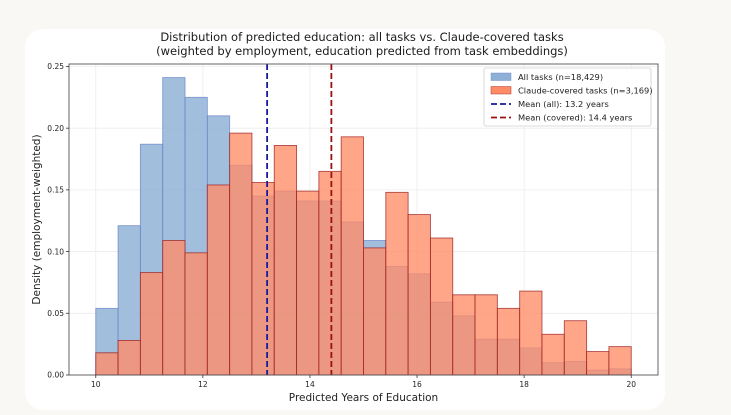 This screenshot has height=415, width=731. Describe the element at coordinates (96, 384) in the screenshot. I see `x-tick-label: 10` at that location.